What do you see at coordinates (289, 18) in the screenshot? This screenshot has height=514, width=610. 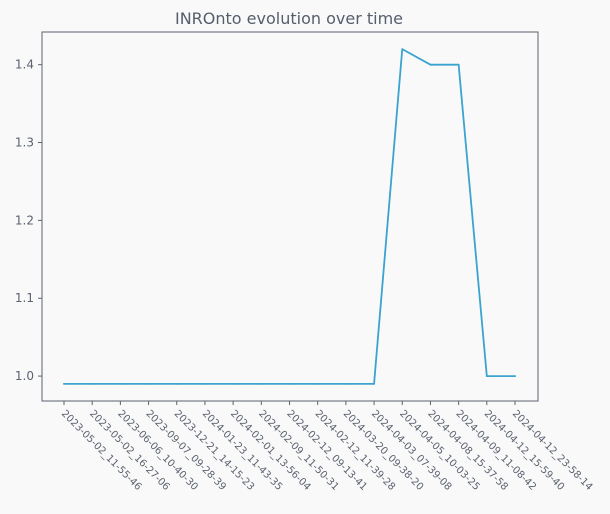 I see `chart-title: INROnto evolution over time` at bounding box center [289, 18].